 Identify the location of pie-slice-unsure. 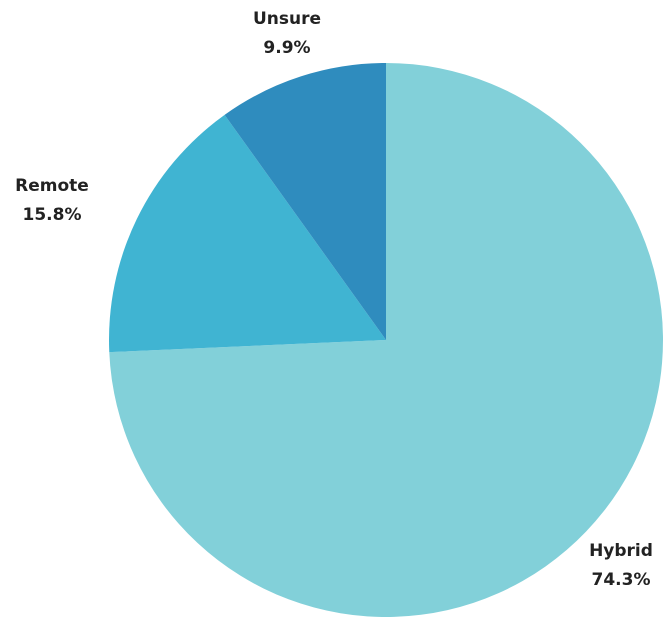
(305, 201).